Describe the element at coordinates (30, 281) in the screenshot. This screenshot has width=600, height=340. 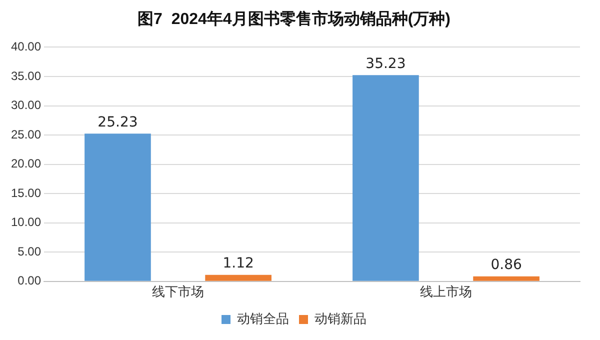
I see `y-tick-label: 0.00` at that location.